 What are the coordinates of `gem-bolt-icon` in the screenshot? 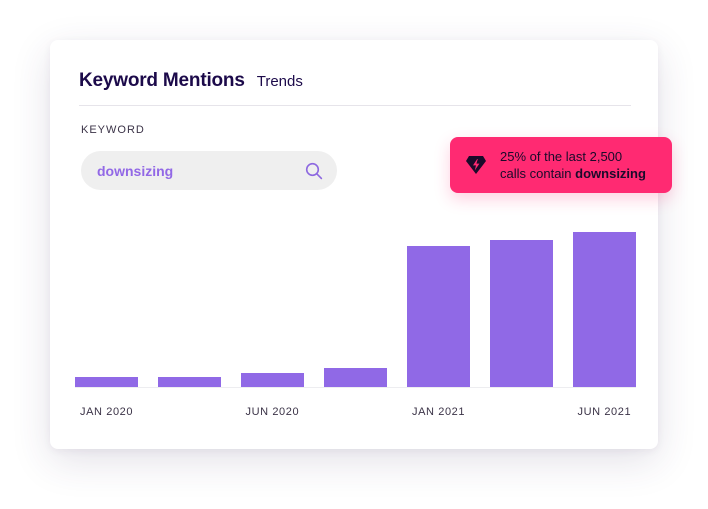 It's located at (476, 165).